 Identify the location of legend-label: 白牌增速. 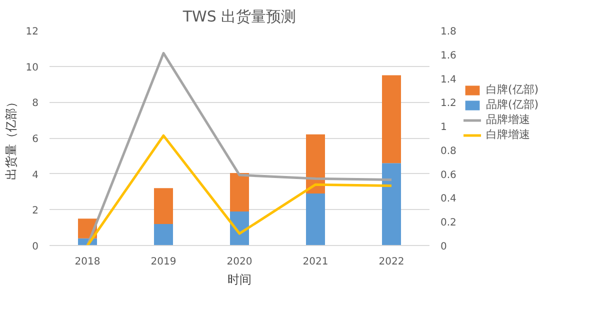
(508, 134).